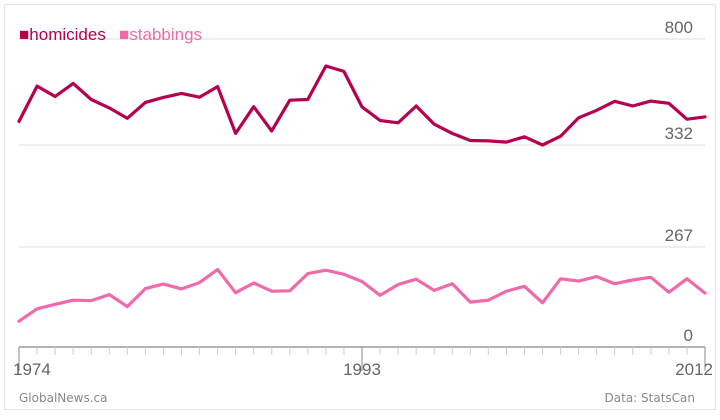 This screenshot has width=720, height=420. What do you see at coordinates (63, 398) in the screenshot?
I see `footer-source-site: GlobalNews.ca` at bounding box center [63, 398].